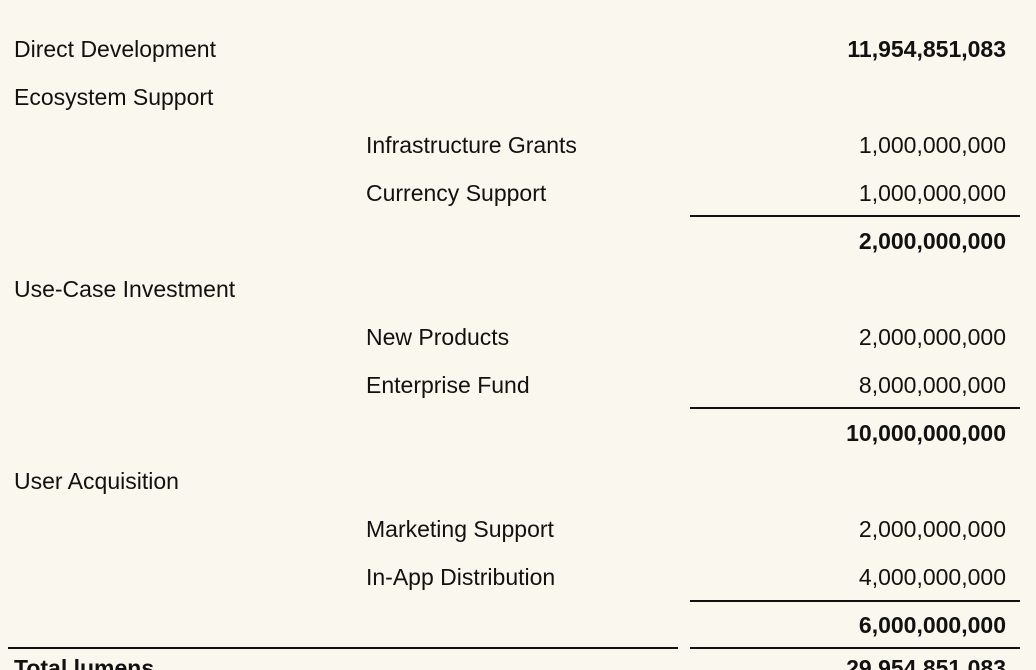 The image size is (1036, 670). I want to click on row-item: Enterprise Fund, so click(448, 385).